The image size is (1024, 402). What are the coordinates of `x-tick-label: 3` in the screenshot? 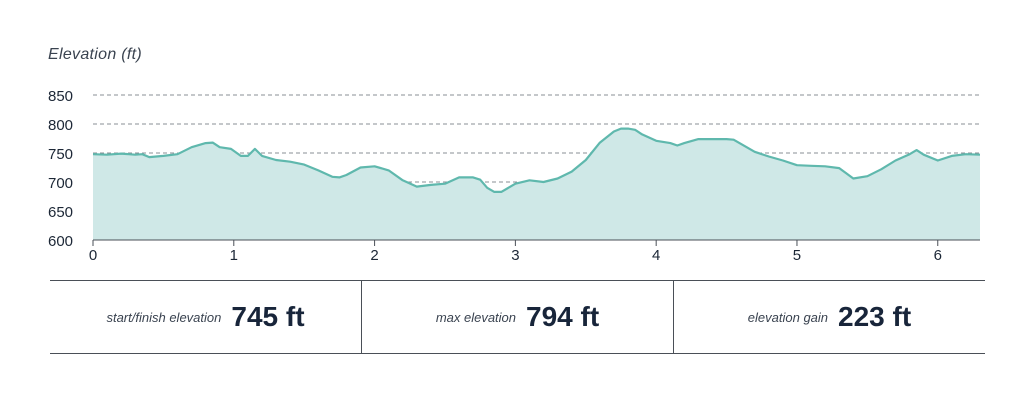 It's located at (515, 255).